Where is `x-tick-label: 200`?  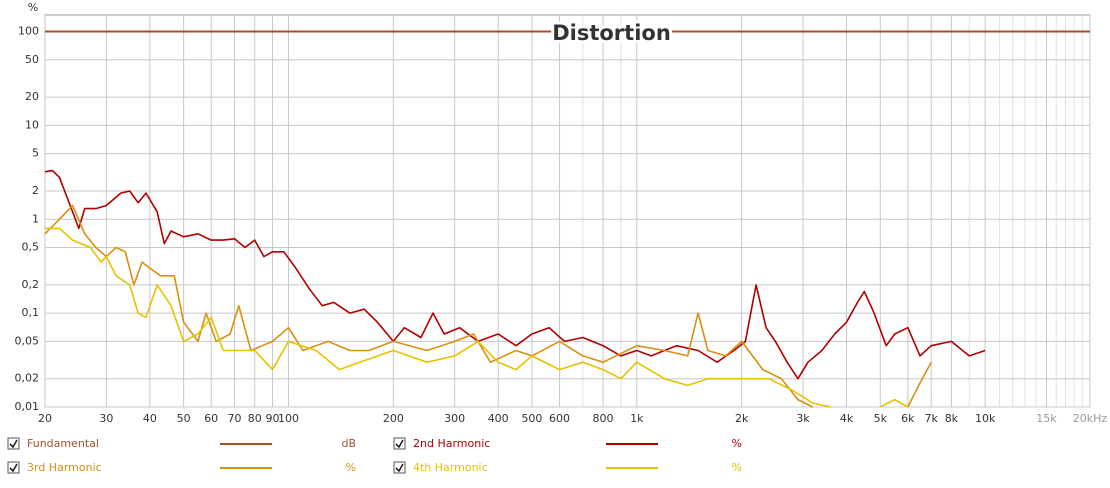 x-tick-label: 200 is located at coordinates (393, 418).